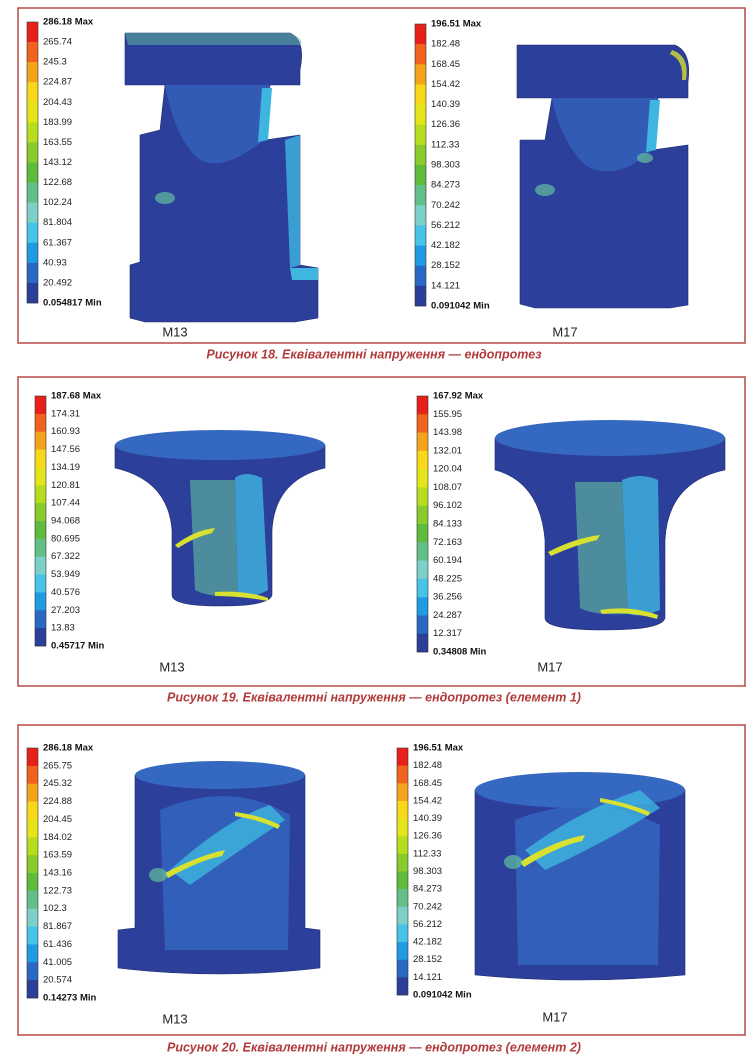 Image resolution: width=750 pixels, height=1060 pixels. I want to click on legend-label: 40.576, so click(65, 592).